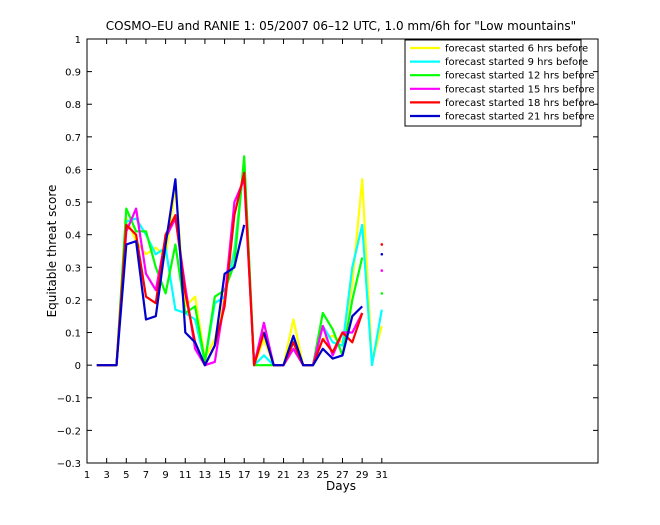  What do you see at coordinates (78, 366) in the screenshot?
I see `y-tick-label: 0` at bounding box center [78, 366].